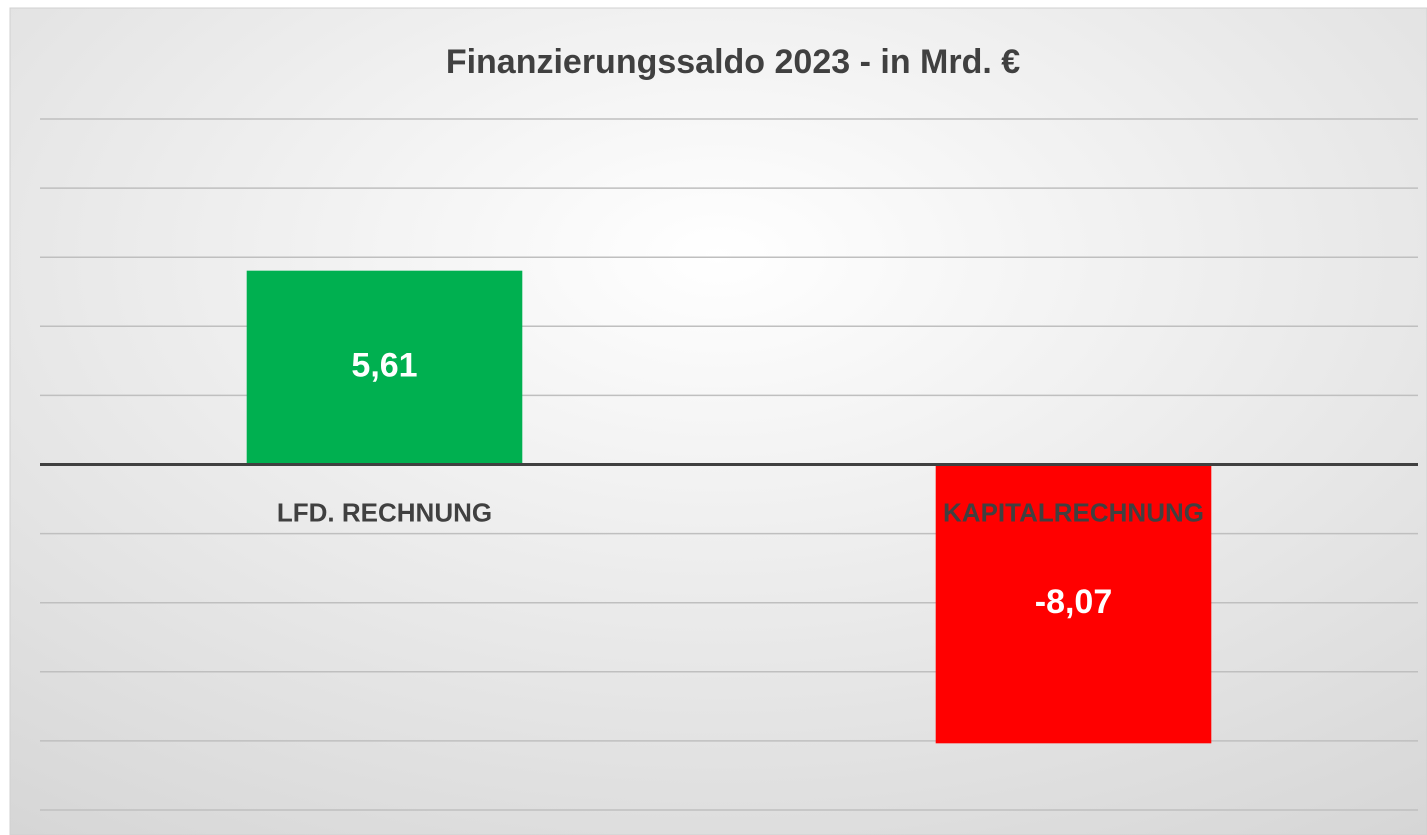 The height and width of the screenshot is (835, 1427). Describe the element at coordinates (733, 62) in the screenshot. I see `chart-title: Finanzierungssaldo 2023 - in Mrd. €` at that location.